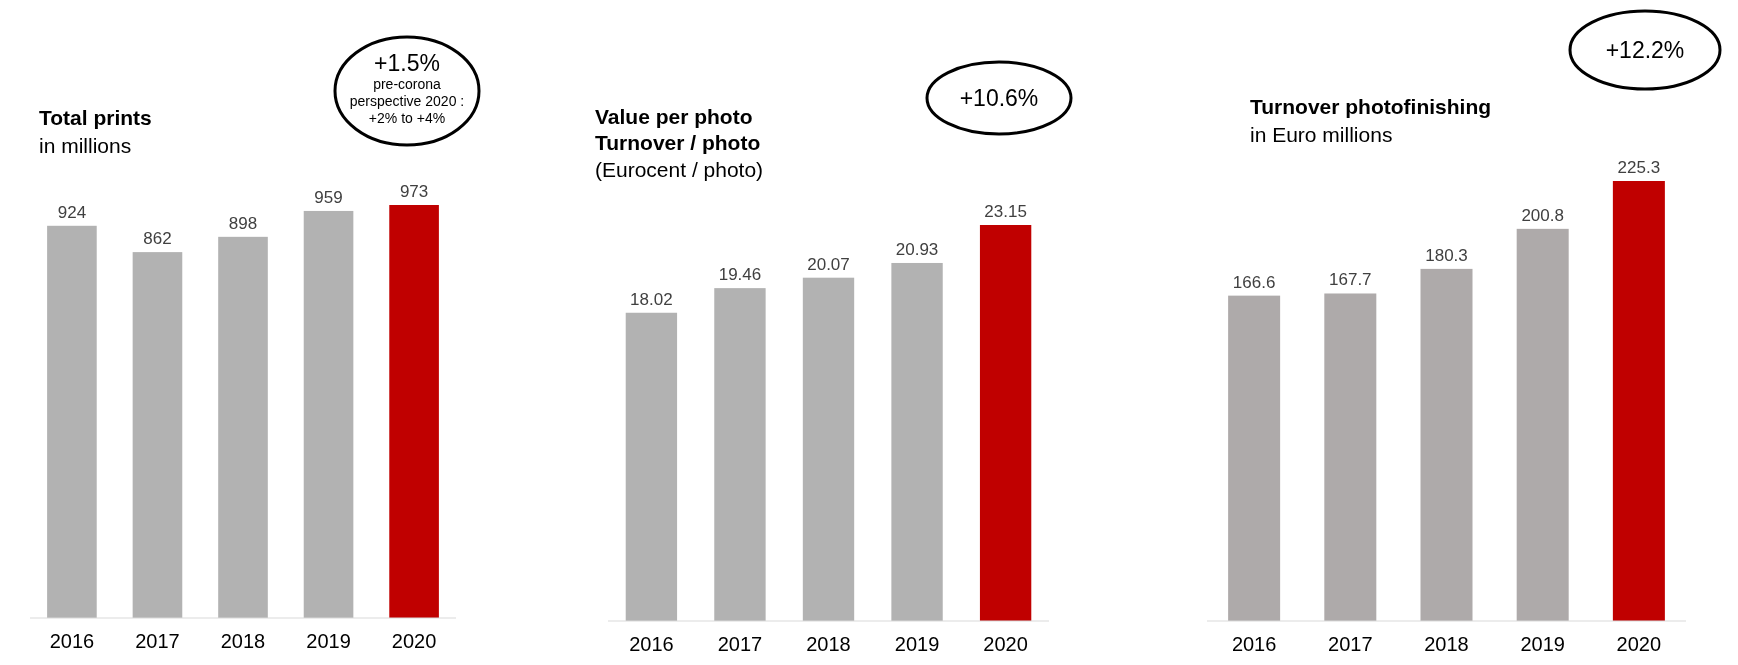 This screenshot has width=1738, height=665. What do you see at coordinates (407, 63) in the screenshot?
I see `text: +1.5%` at bounding box center [407, 63].